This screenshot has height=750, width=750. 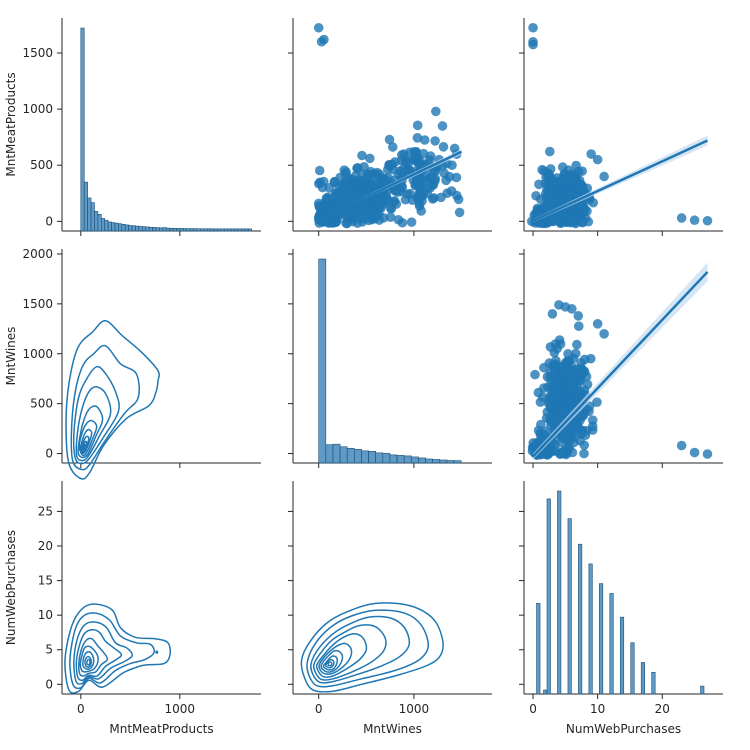 What do you see at coordinates (161, 729) in the screenshot?
I see `x-axis-label-MntMeatProducts: MntMeatProducts` at bounding box center [161, 729].